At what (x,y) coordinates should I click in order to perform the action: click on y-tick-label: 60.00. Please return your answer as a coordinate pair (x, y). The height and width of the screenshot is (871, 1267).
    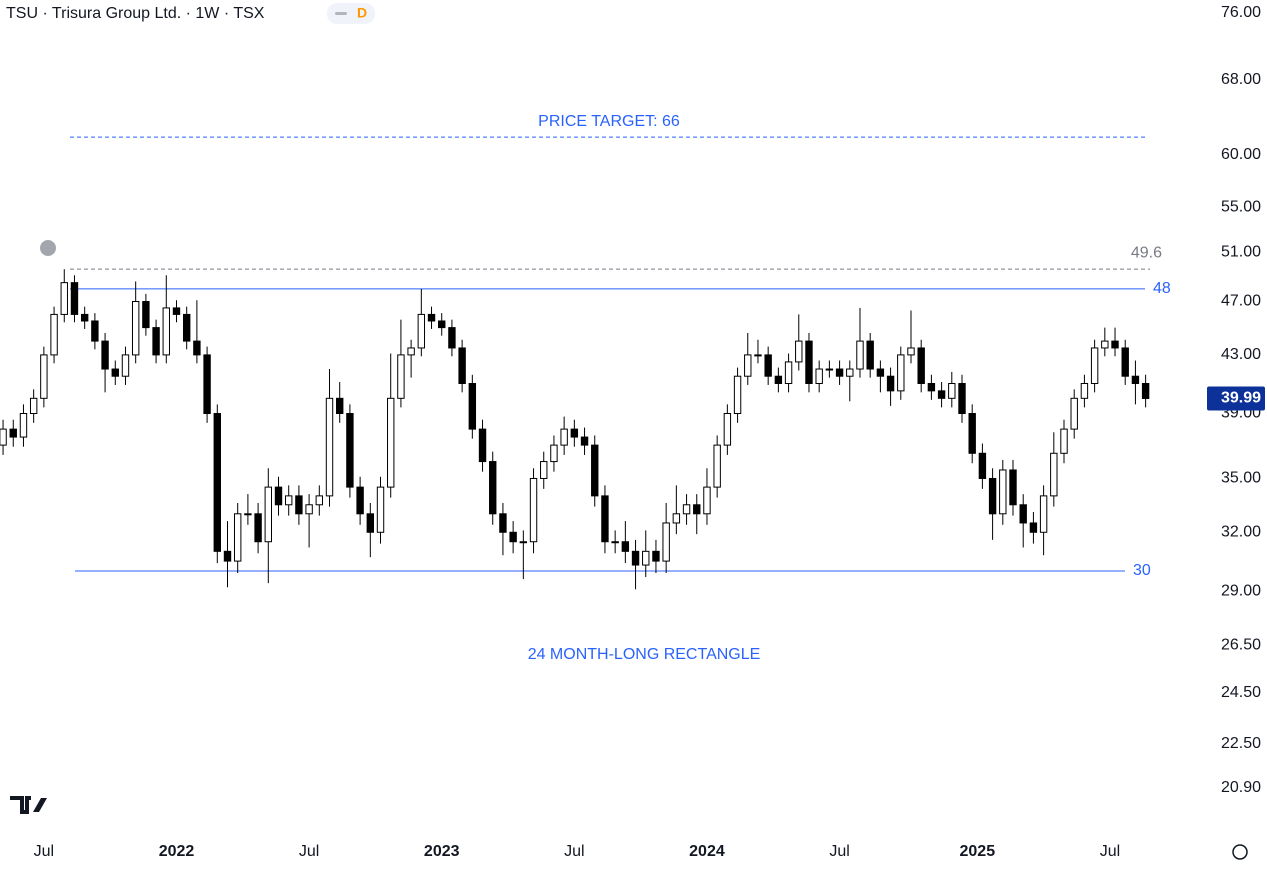
    Looking at the image, I should click on (1241, 154).